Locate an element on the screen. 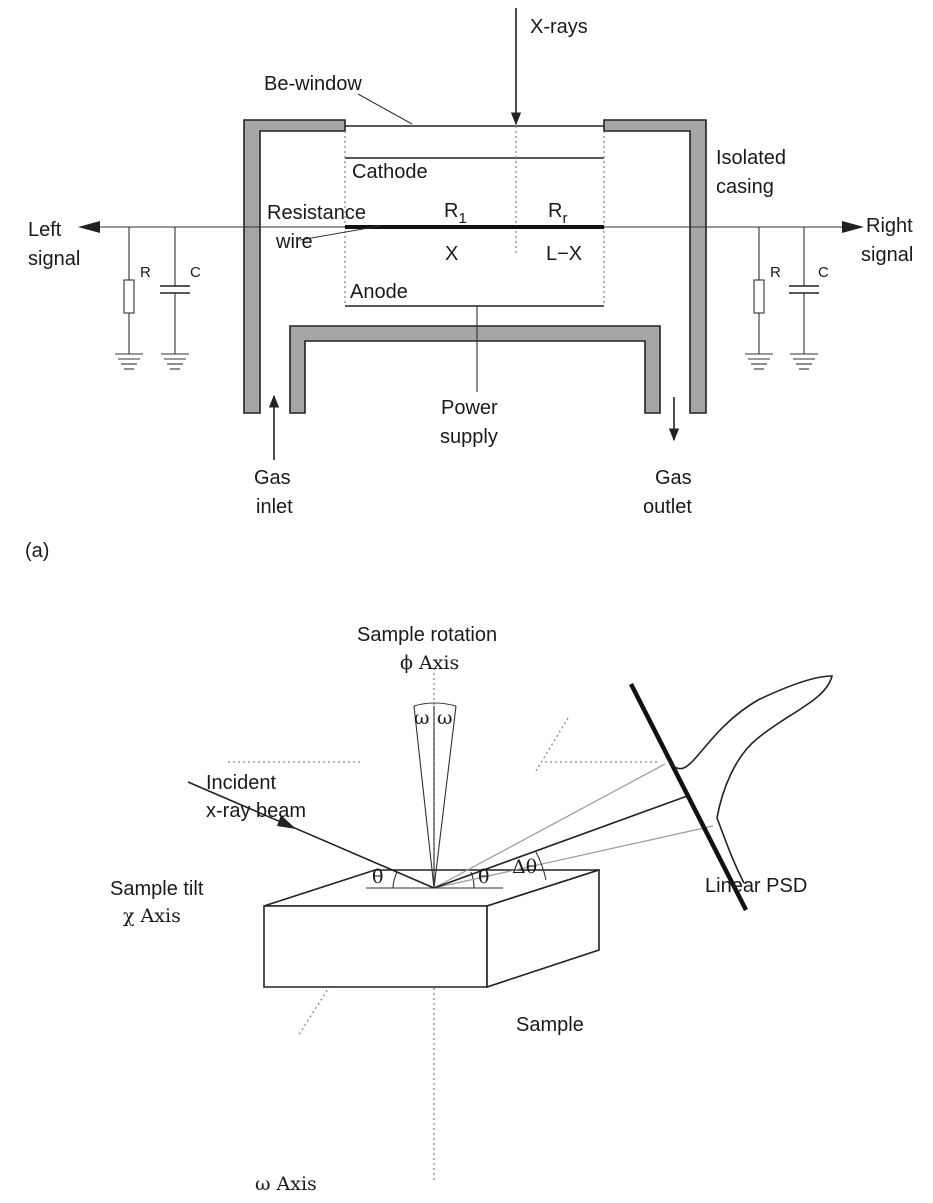 This screenshot has height=1203, width=933. left-signal-arrowhead is located at coordinates (89, 227).